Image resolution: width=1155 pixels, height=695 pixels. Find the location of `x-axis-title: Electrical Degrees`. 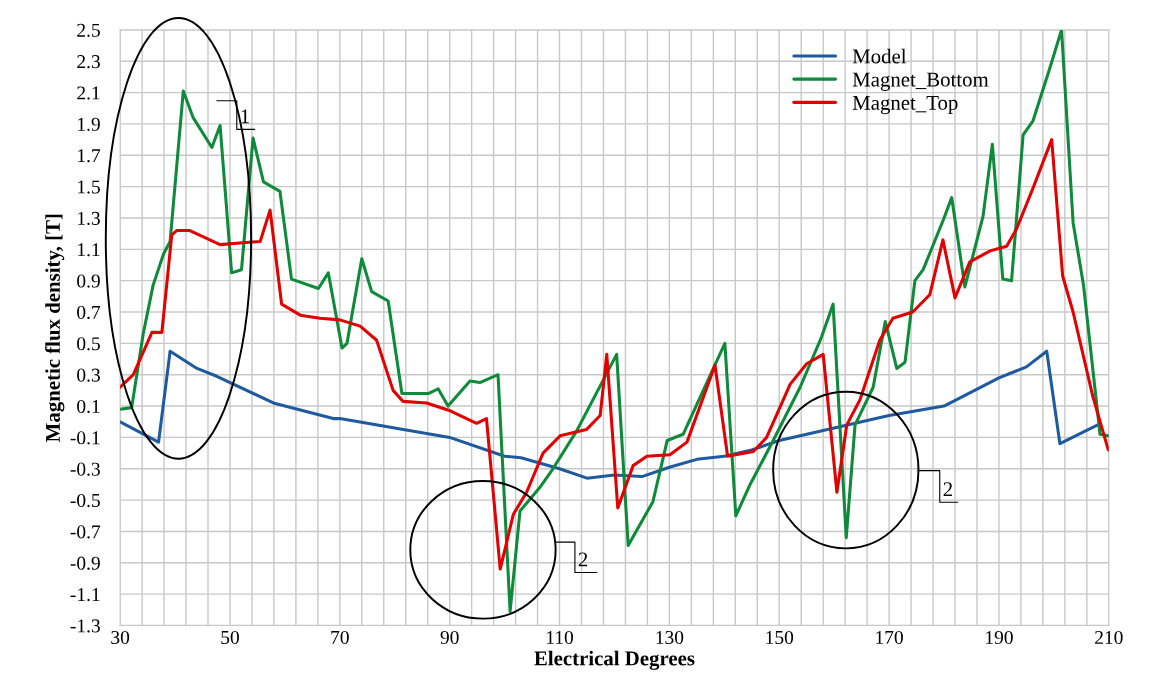

x-axis-title: Electrical Degrees is located at coordinates (614, 660).